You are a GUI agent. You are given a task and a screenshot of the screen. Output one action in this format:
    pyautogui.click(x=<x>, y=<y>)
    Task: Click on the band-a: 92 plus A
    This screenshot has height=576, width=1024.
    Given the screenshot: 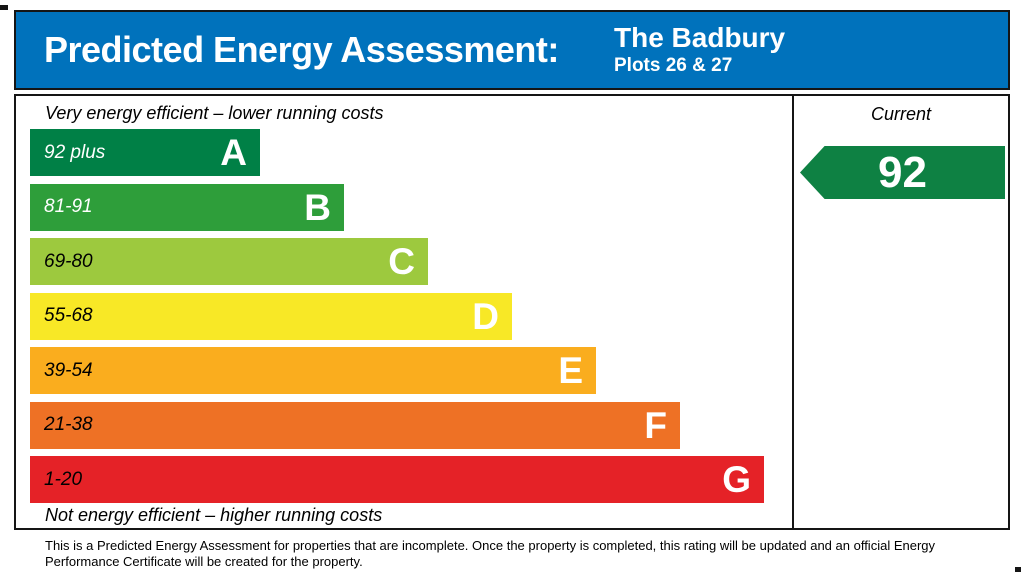 What is the action you would take?
    pyautogui.click(x=145, y=152)
    